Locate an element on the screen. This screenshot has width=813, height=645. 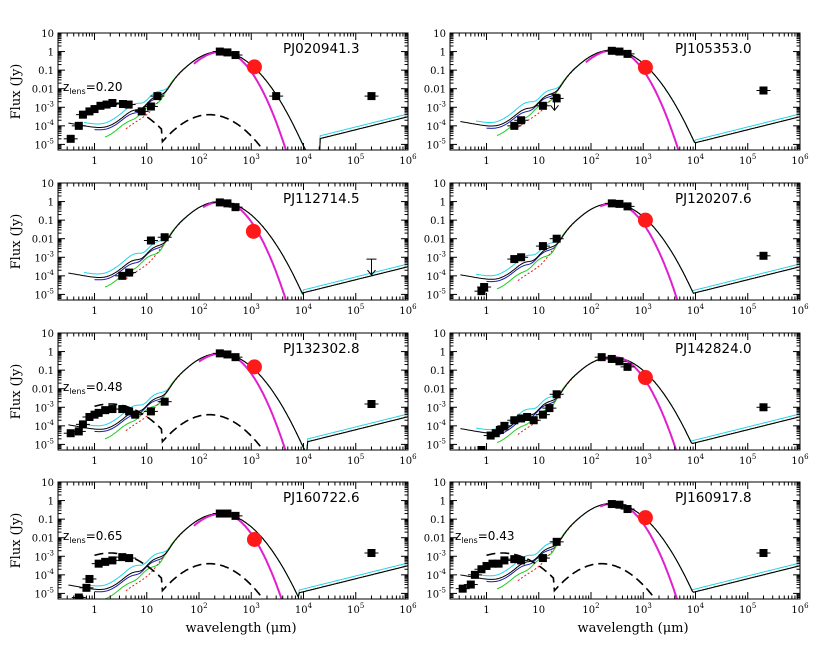
y-axis-titles: Flux (Jy) Flux (Jy) Flux (Jy) Flux (Jy) is located at coordinates (16, 316).